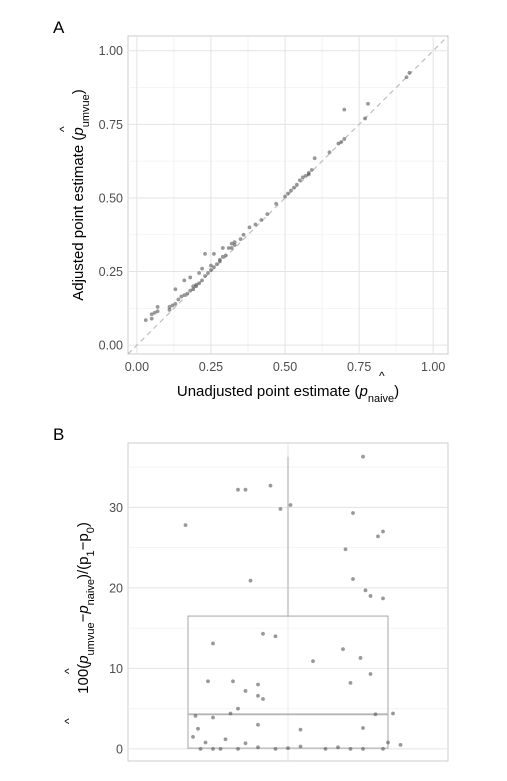 The image size is (507, 781). I want to click on y-axis-title-subscript: 0, so click(91, 530).